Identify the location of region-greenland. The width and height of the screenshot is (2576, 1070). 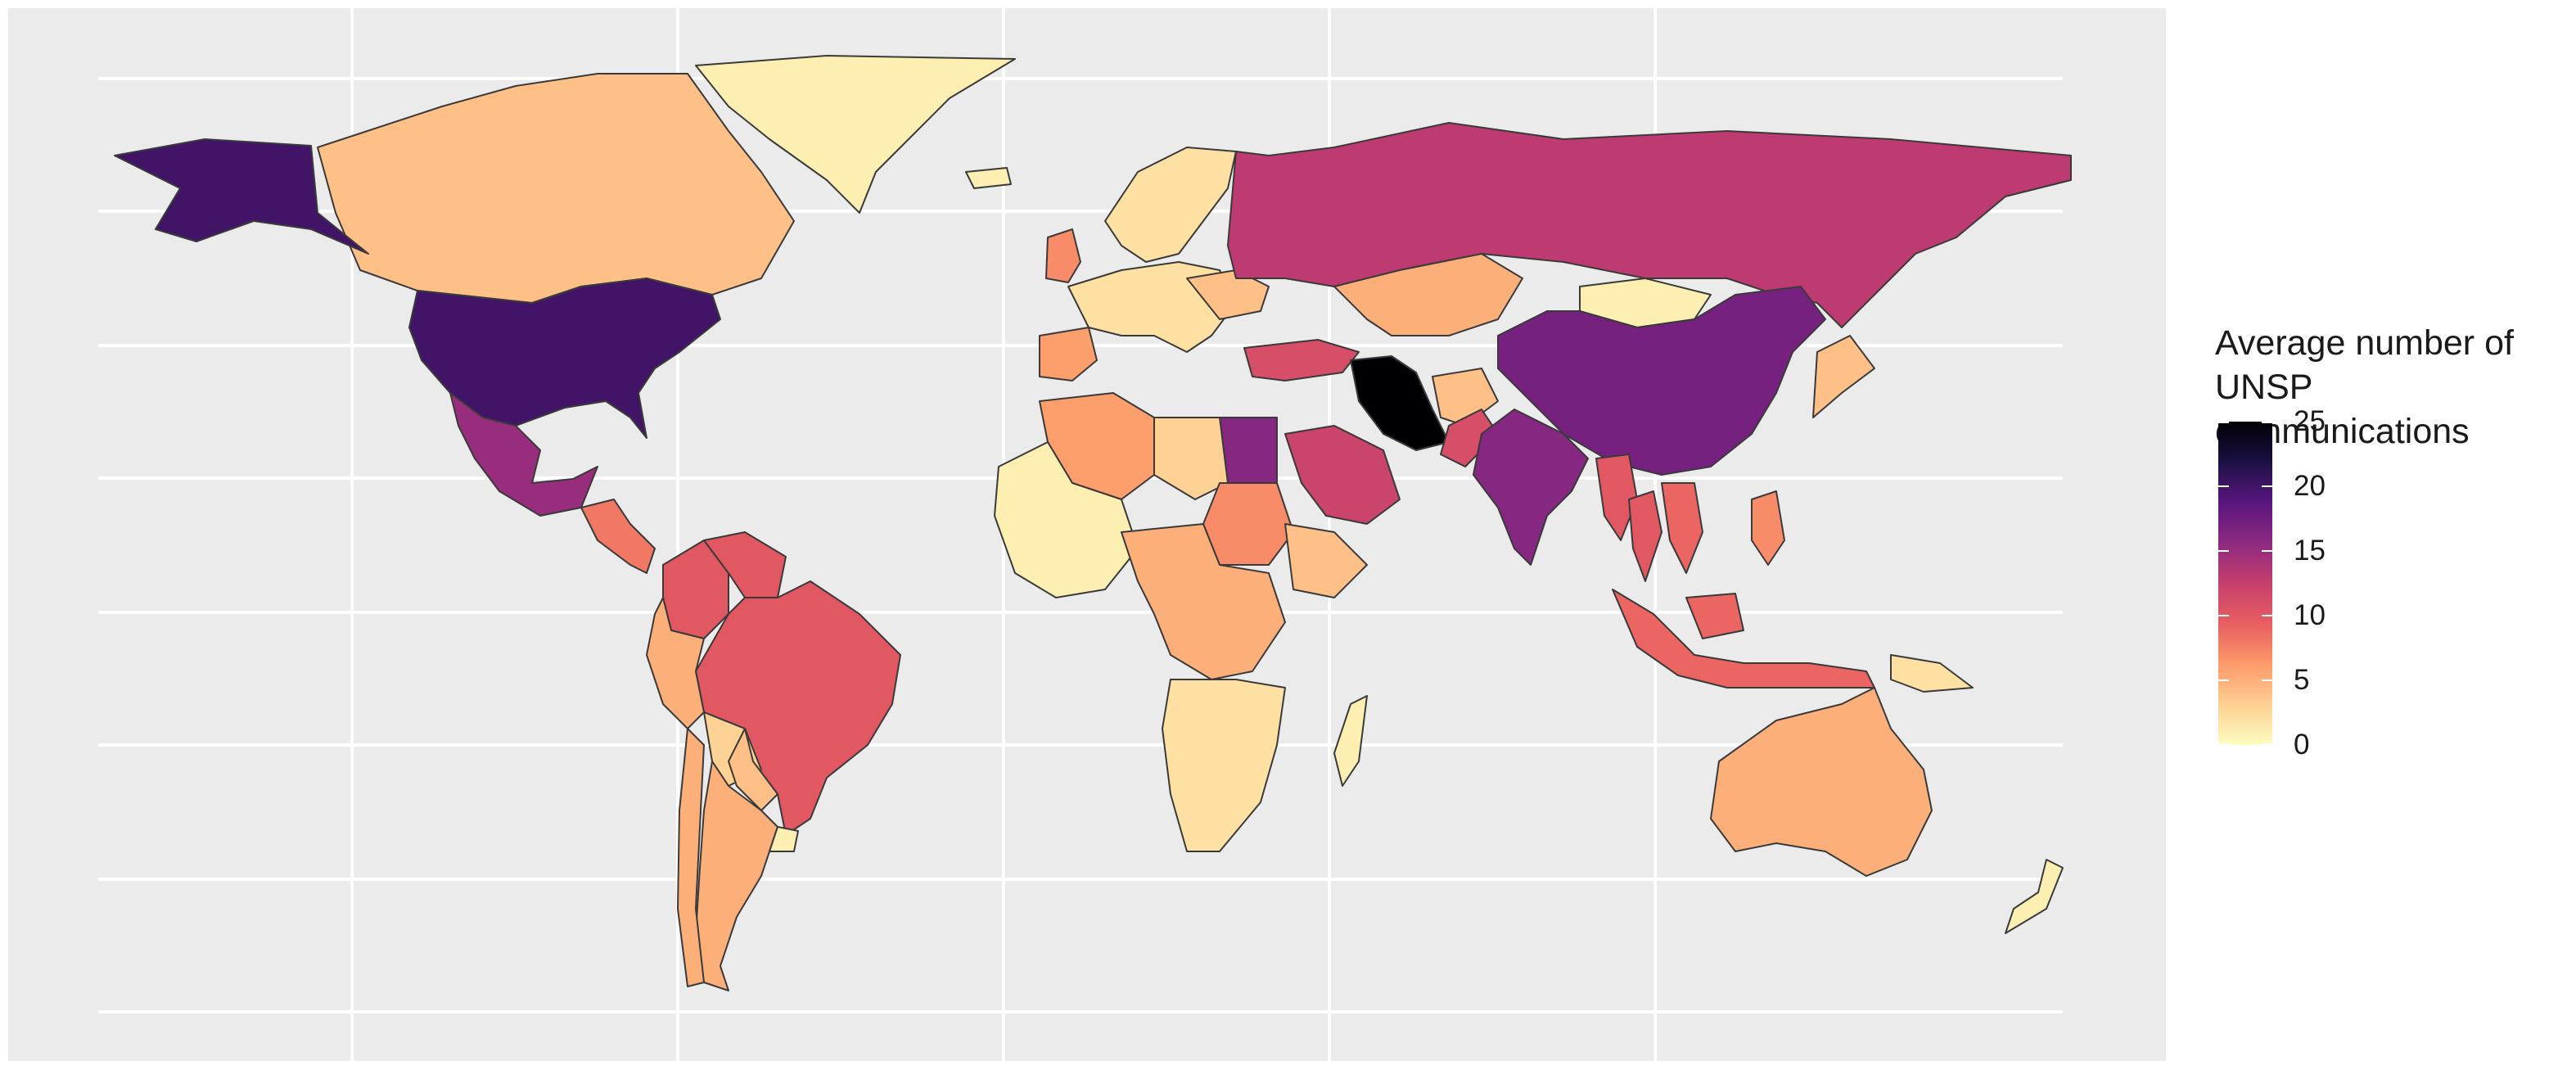
(855, 134).